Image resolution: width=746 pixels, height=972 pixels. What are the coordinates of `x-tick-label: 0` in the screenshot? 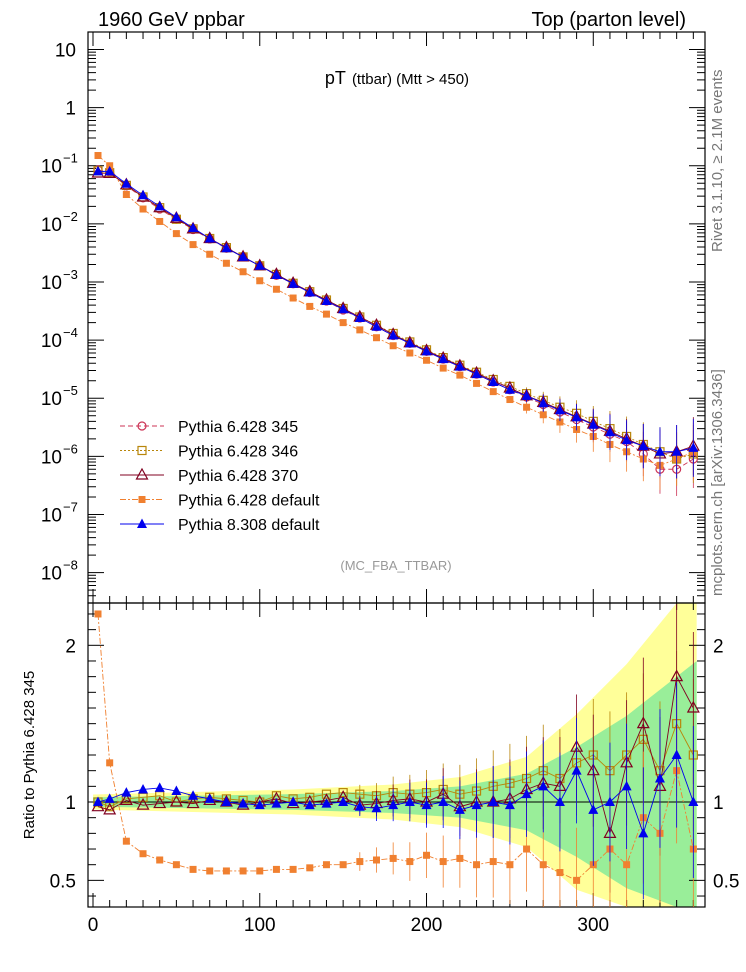 It's located at (93, 925).